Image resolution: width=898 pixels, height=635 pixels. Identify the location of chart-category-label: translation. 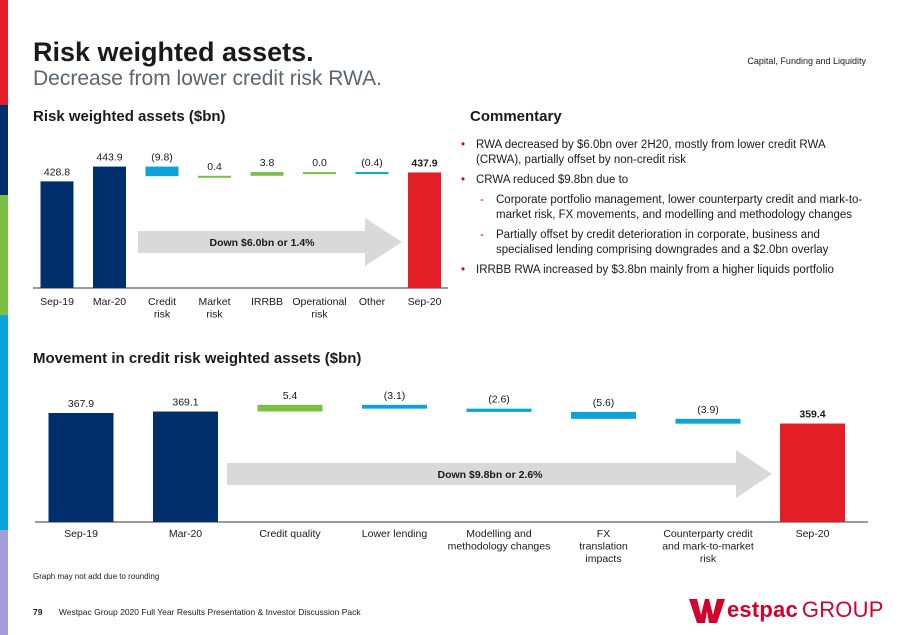
(603, 547).